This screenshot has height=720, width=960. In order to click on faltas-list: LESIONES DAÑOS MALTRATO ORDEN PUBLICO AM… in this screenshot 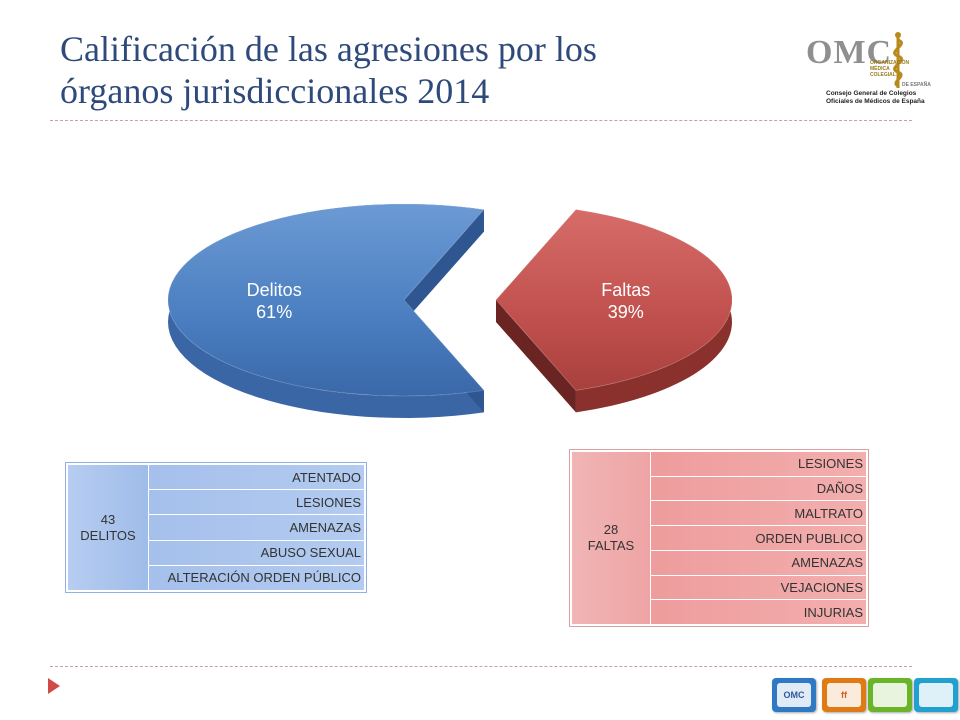, I will do `click(758, 538)`.